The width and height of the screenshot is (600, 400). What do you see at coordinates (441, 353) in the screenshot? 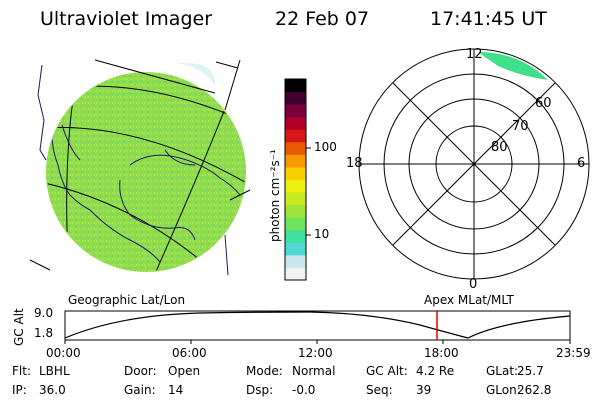
I see `xtick-label-3: 18:00` at bounding box center [441, 353].